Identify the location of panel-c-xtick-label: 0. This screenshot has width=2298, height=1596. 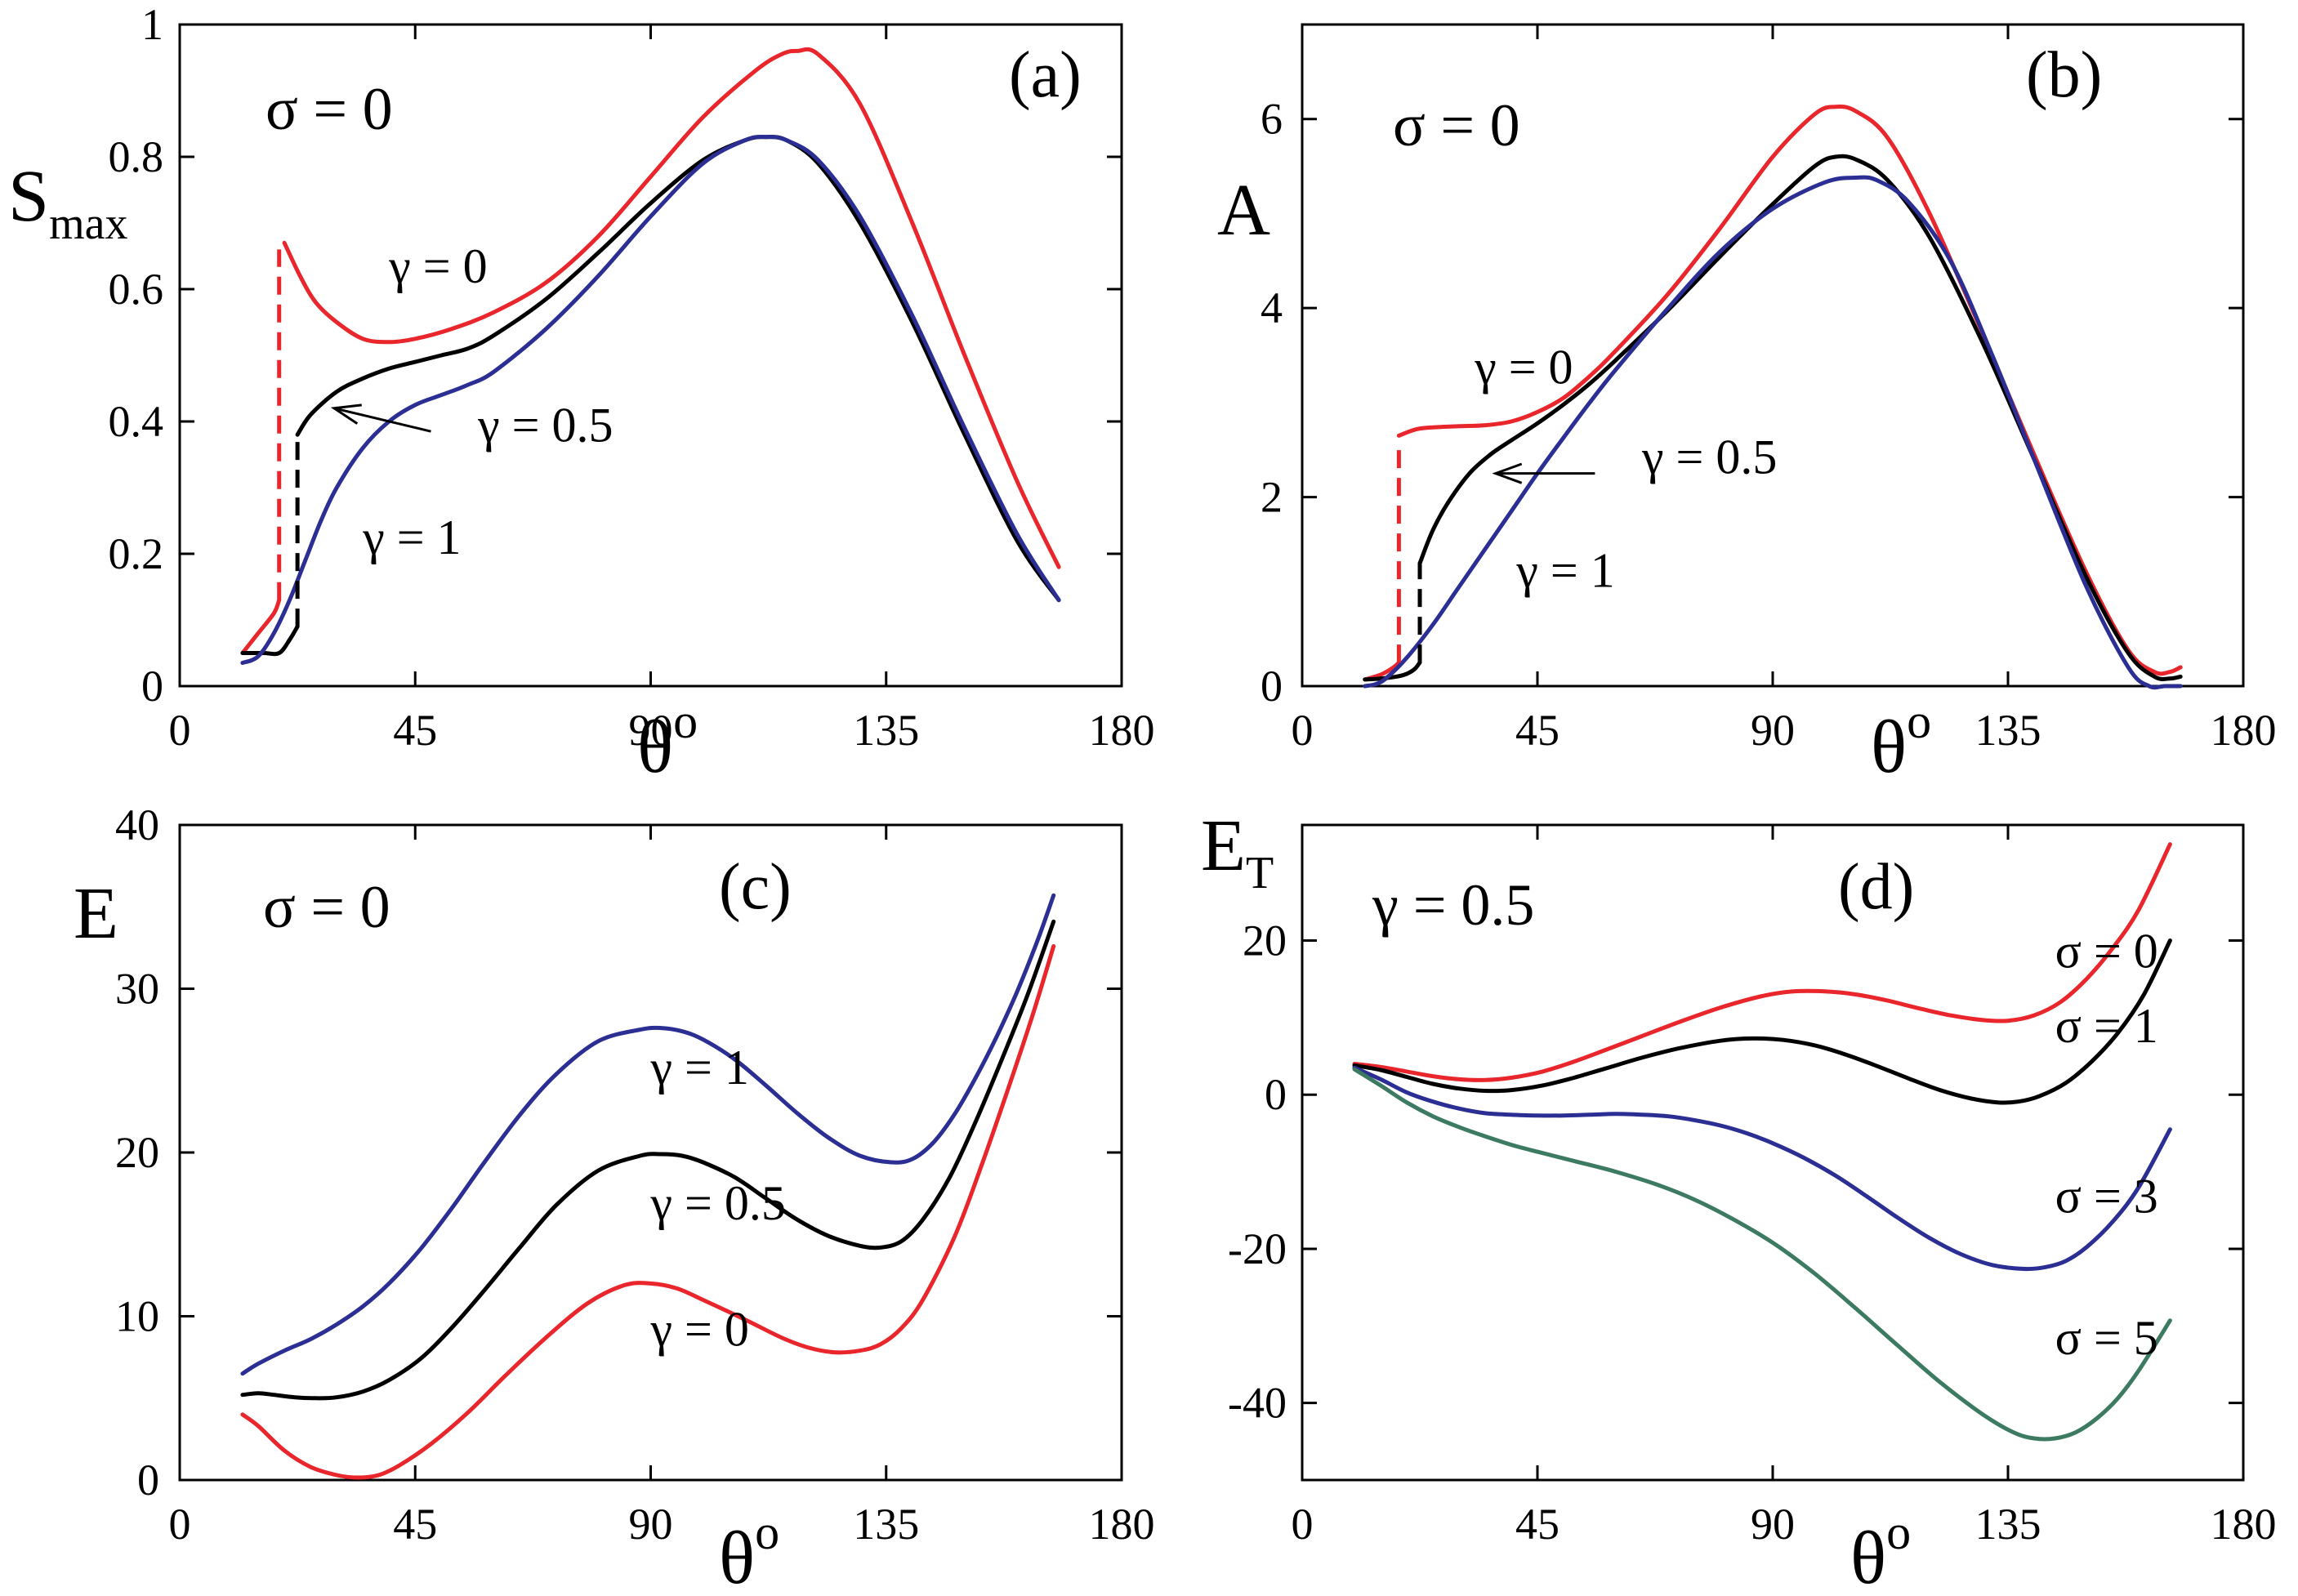
(180, 1524).